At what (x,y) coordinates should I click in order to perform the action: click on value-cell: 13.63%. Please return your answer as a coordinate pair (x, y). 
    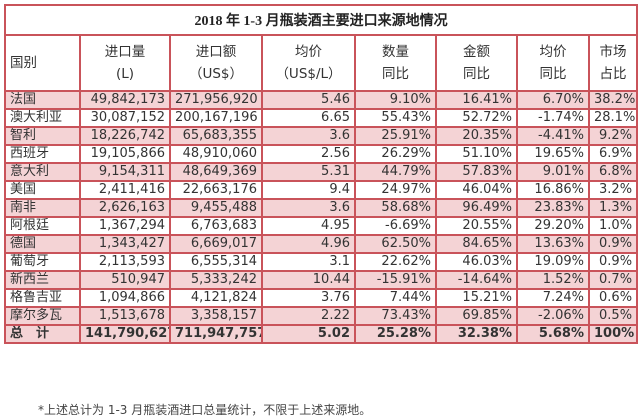
    Looking at the image, I should click on (553, 244).